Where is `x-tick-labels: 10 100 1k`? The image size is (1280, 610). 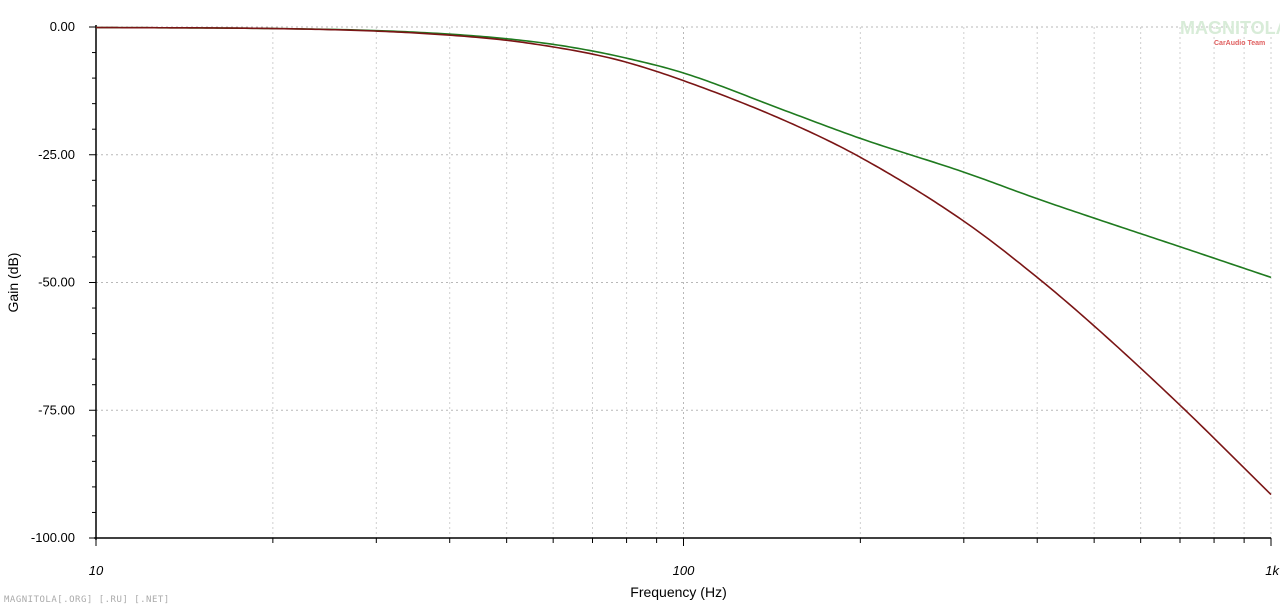
x-tick-labels: 10 100 1k is located at coordinates (684, 570).